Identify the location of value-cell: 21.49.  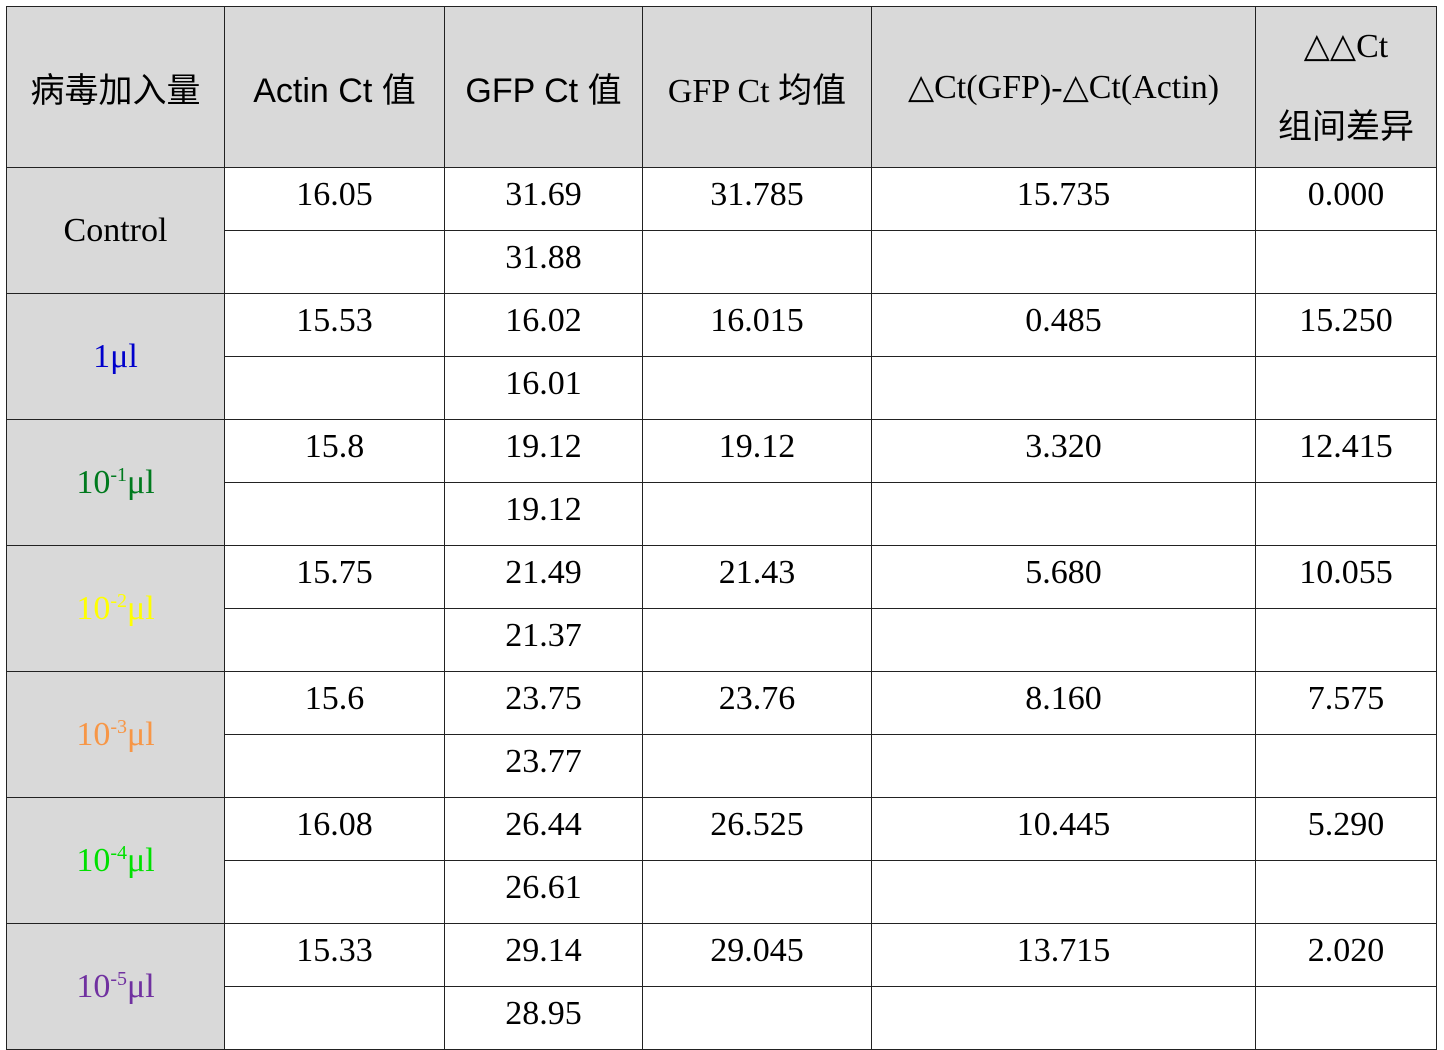
(543, 577).